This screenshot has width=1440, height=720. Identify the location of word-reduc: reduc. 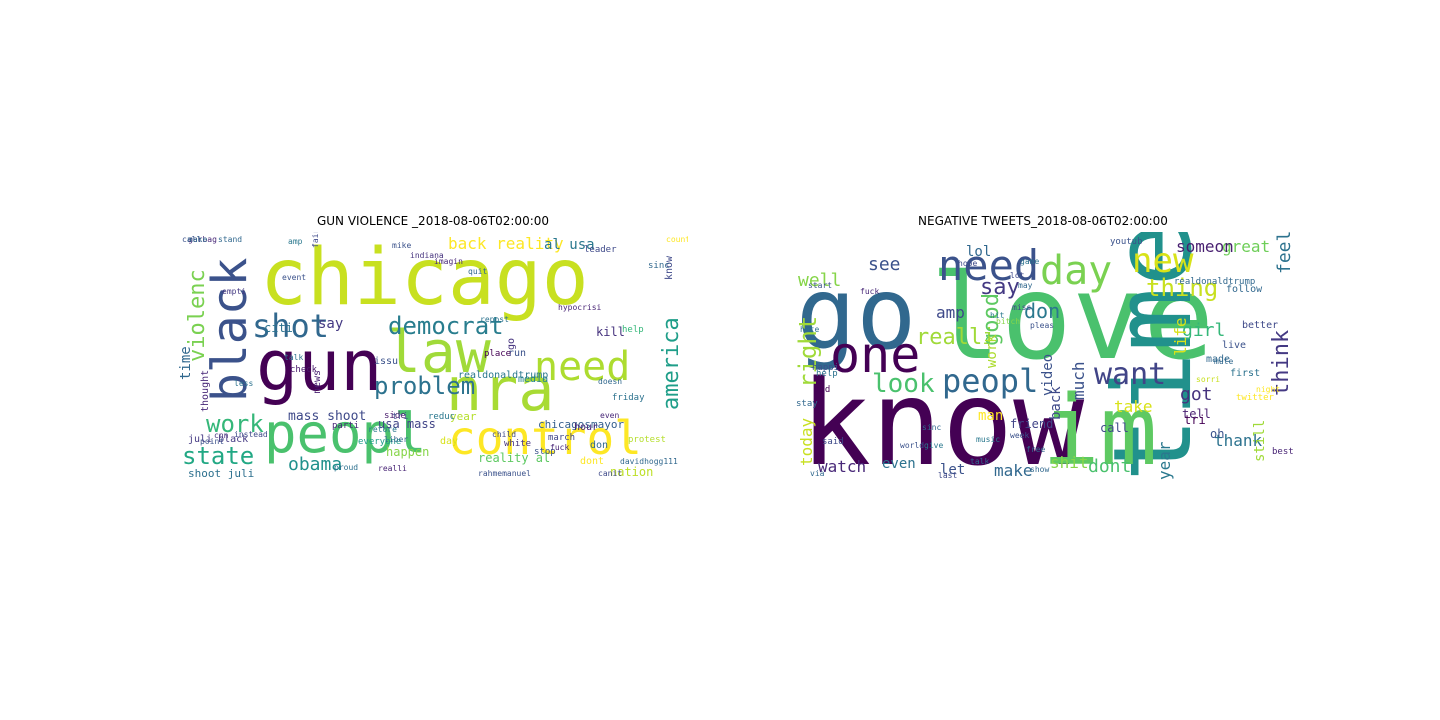
(441, 417).